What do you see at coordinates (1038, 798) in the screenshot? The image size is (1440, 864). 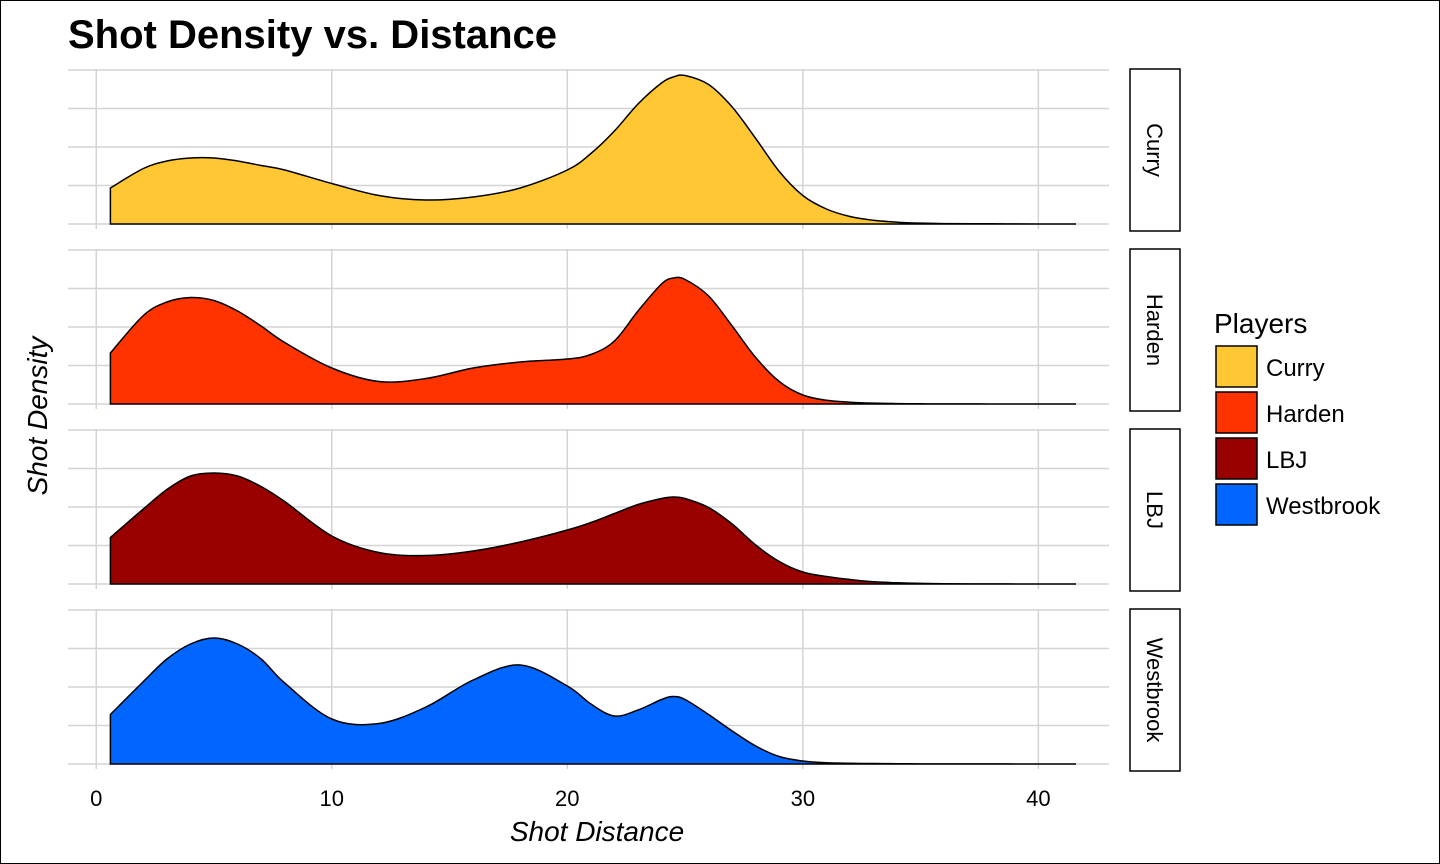 I see `x-tick-label: 40` at bounding box center [1038, 798].